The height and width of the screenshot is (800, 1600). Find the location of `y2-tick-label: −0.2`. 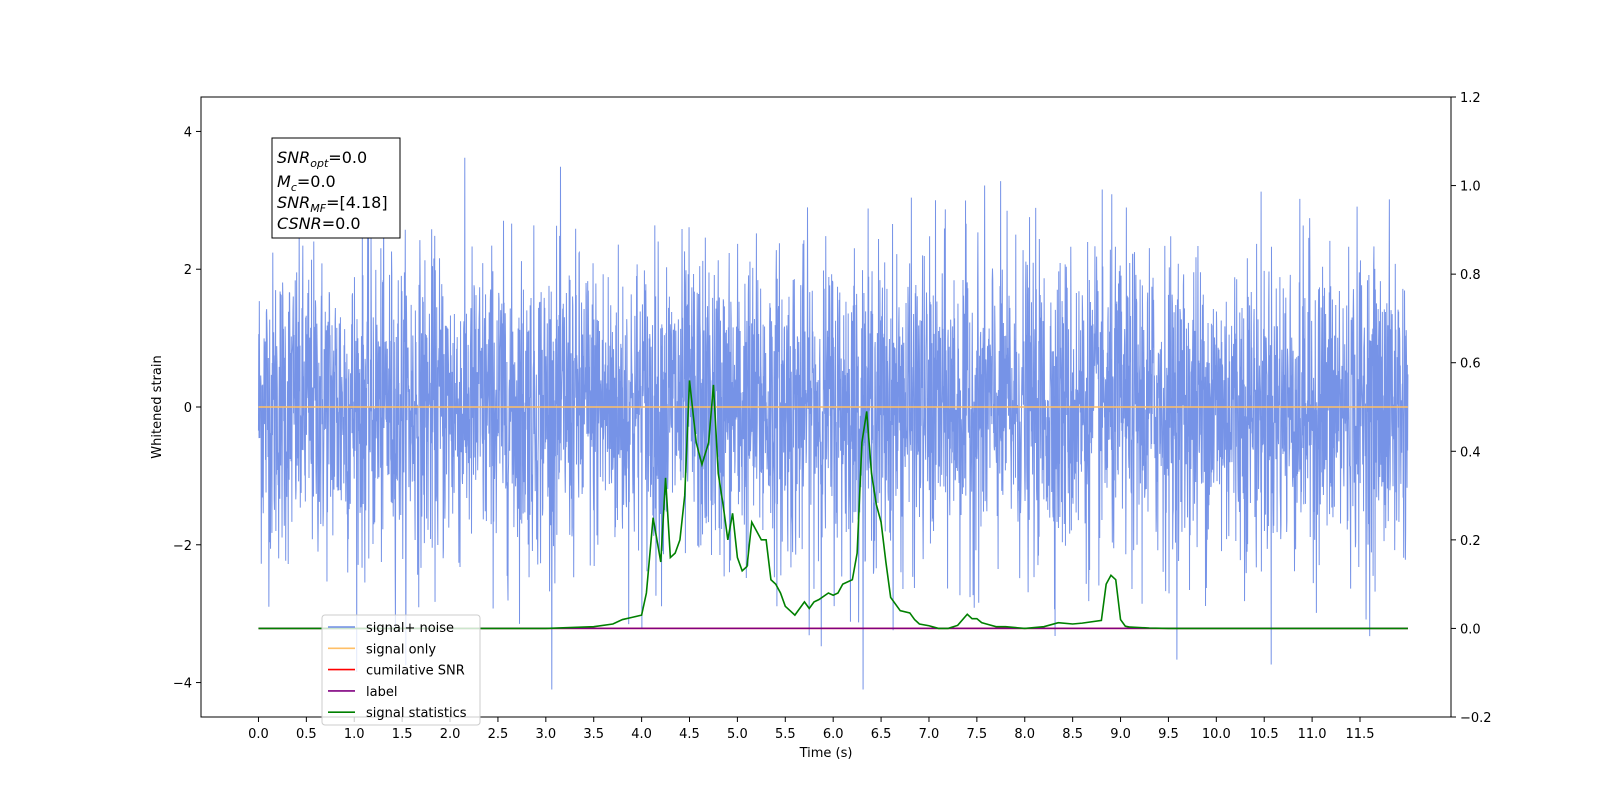

y2-tick-label: −0.2 is located at coordinates (1476, 718).